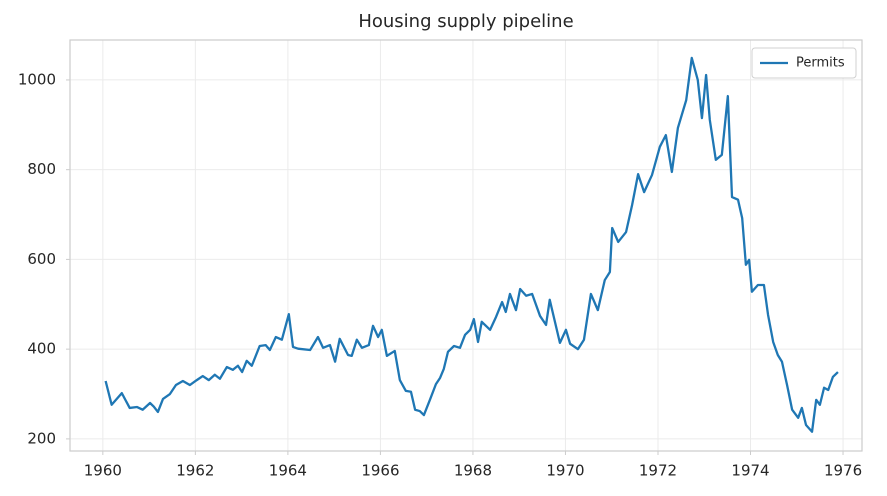 The height and width of the screenshot is (496, 887). Describe the element at coordinates (41, 169) in the screenshot. I see `y-tick-label: 800` at that location.